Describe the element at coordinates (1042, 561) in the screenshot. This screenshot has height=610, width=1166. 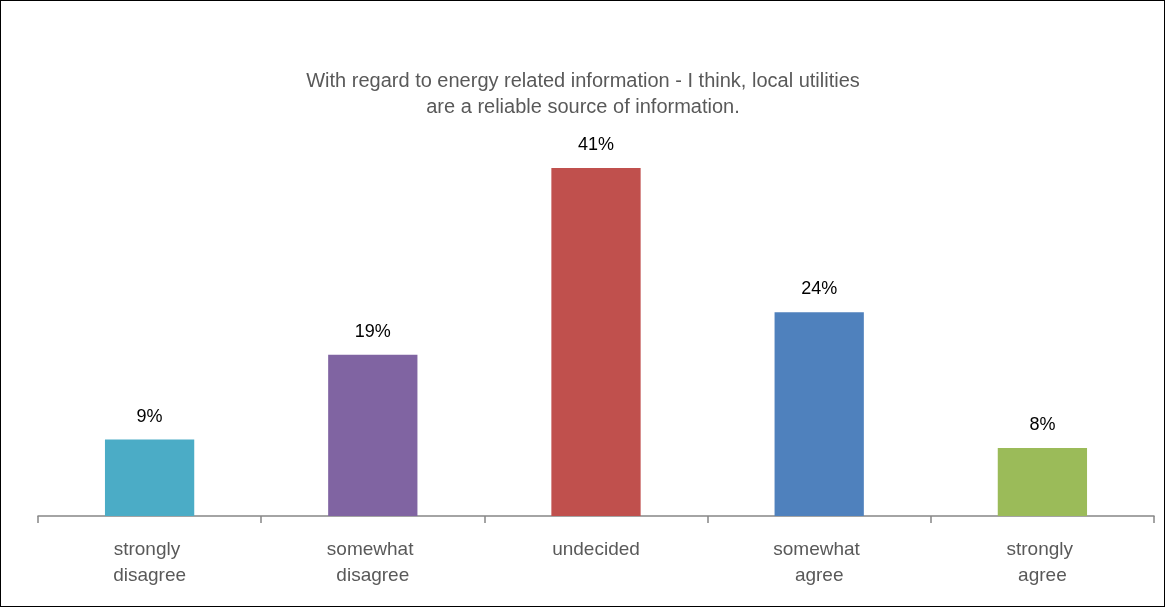
I see `x-tick-label: strongly agree` at that location.